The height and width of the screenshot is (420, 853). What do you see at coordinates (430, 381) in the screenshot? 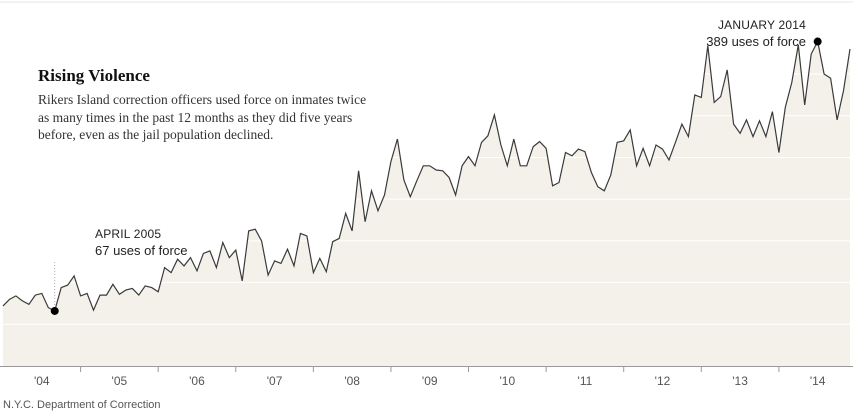
I see `x-tick-label: '09` at bounding box center [430, 381].